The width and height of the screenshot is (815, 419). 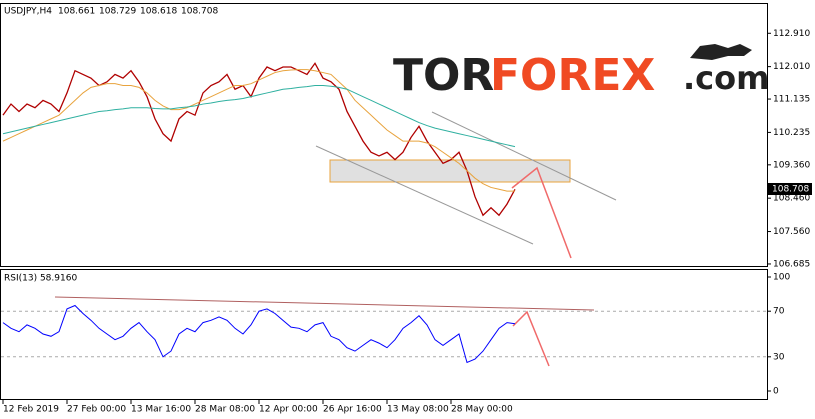 What do you see at coordinates (96, 410) in the screenshot?
I see `x-tick-label: 27 Feb 00:00` at bounding box center [96, 410].